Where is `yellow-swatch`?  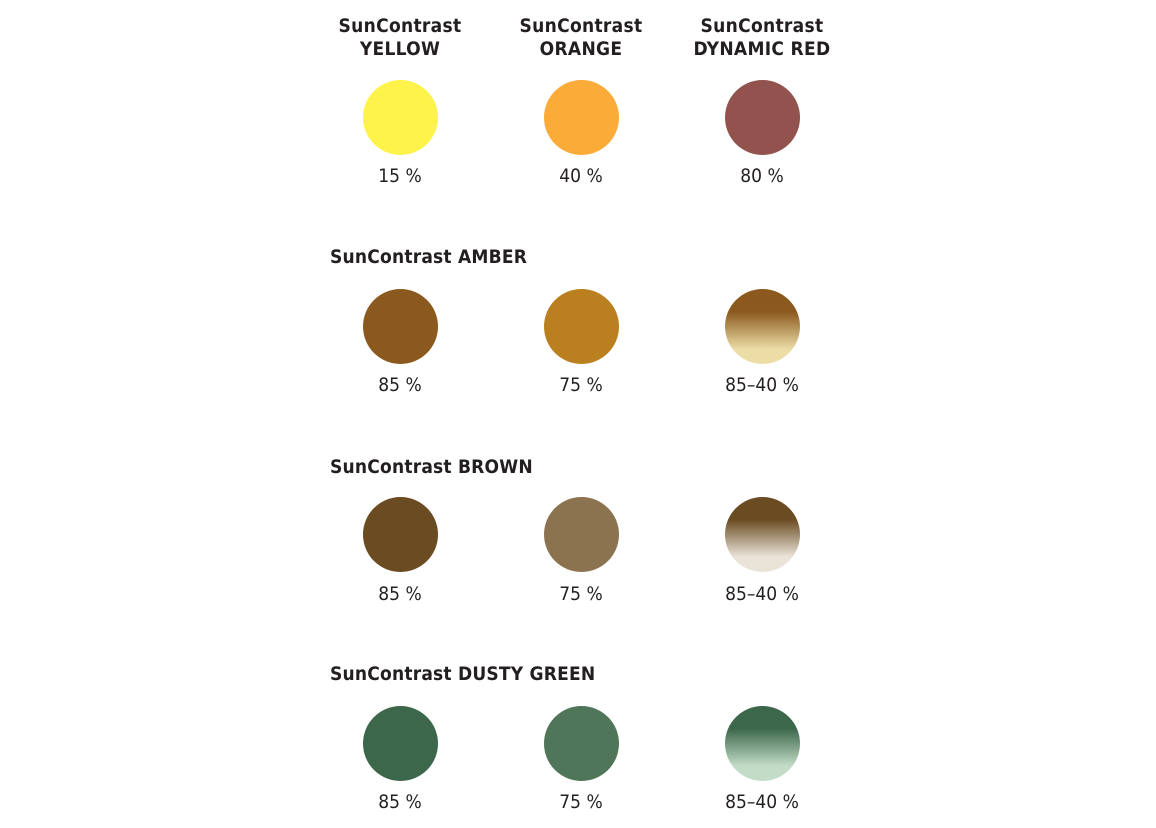 yellow-swatch is located at coordinates (400, 117).